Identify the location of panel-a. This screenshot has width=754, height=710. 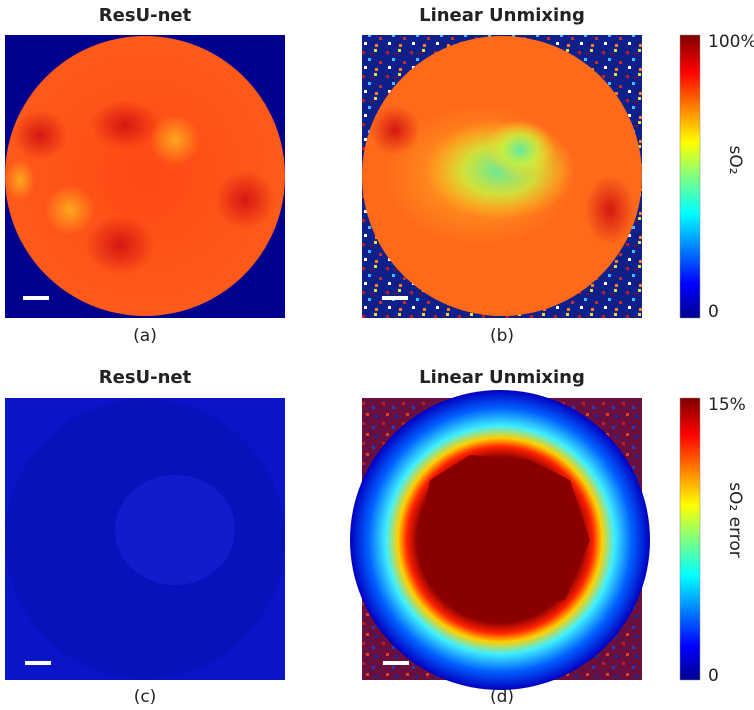
(145, 176).